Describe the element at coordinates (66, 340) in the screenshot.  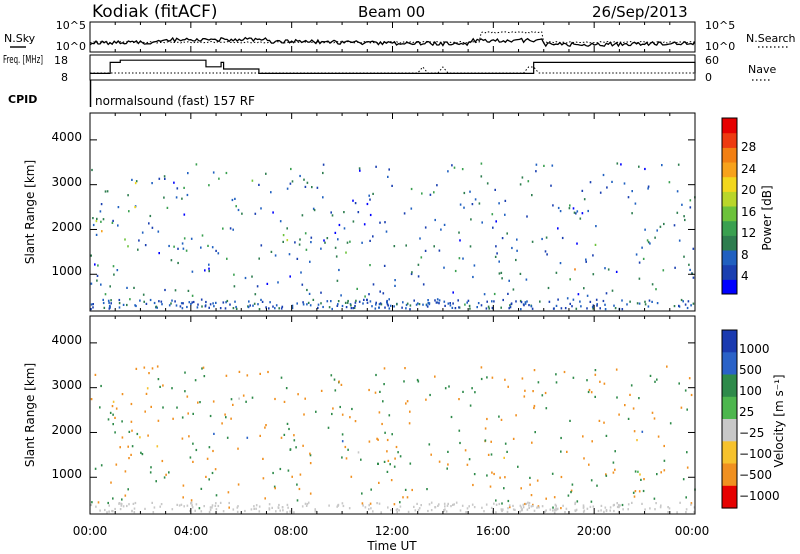
I see `velocity-ytick-4000: 4000` at that location.